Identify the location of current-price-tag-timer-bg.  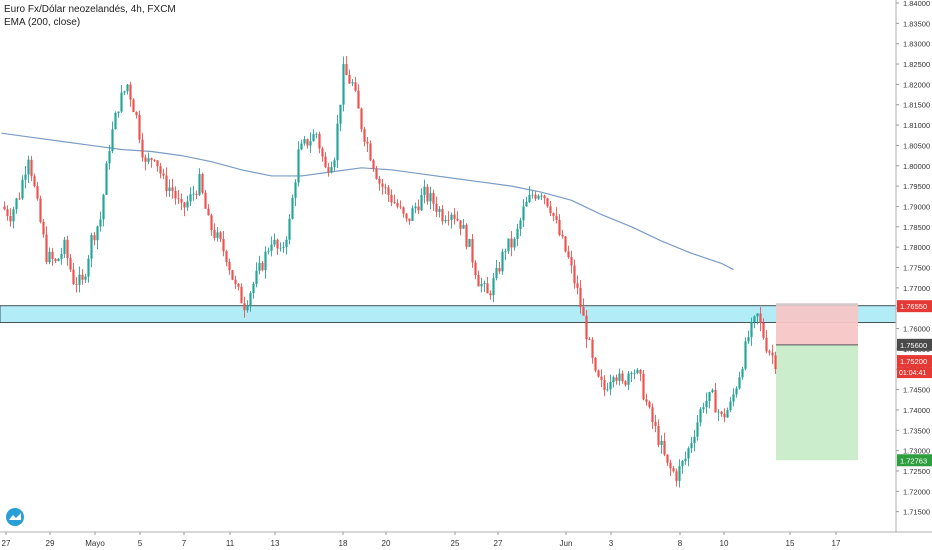
(914, 373).